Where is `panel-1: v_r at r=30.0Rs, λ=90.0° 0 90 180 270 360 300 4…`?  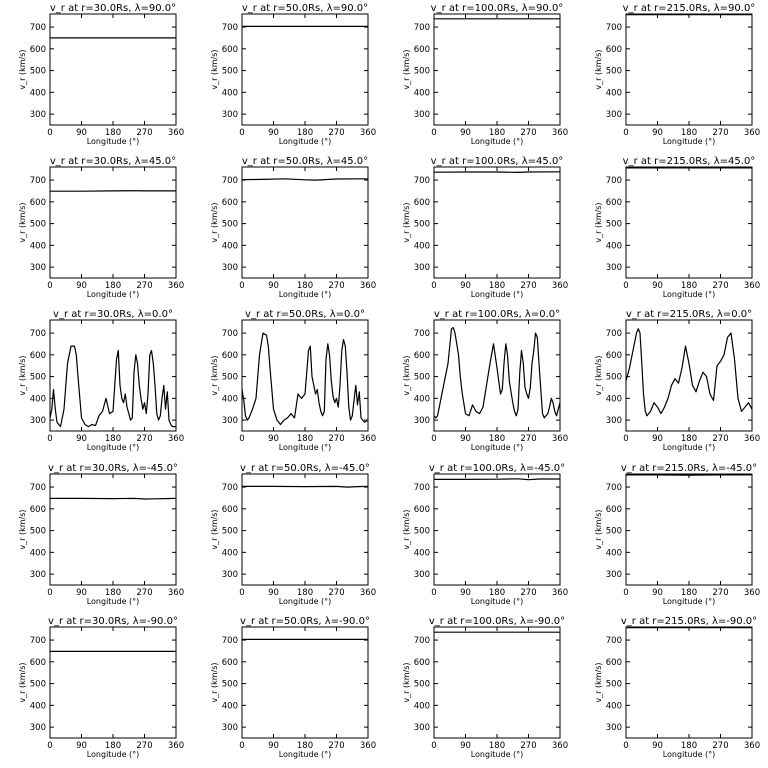
panel-1: v_r at r=30.0Rs, λ=90.0° 0 90 180 270 360 300 4… is located at coordinates (101, 74).